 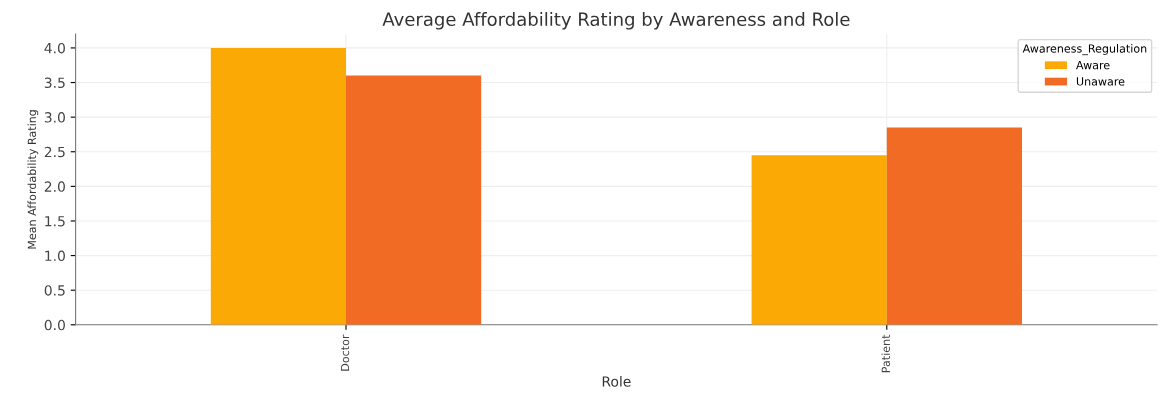 What do you see at coordinates (1084, 50) in the screenshot?
I see `legend-title: Awareness_Regulation` at bounding box center [1084, 50].